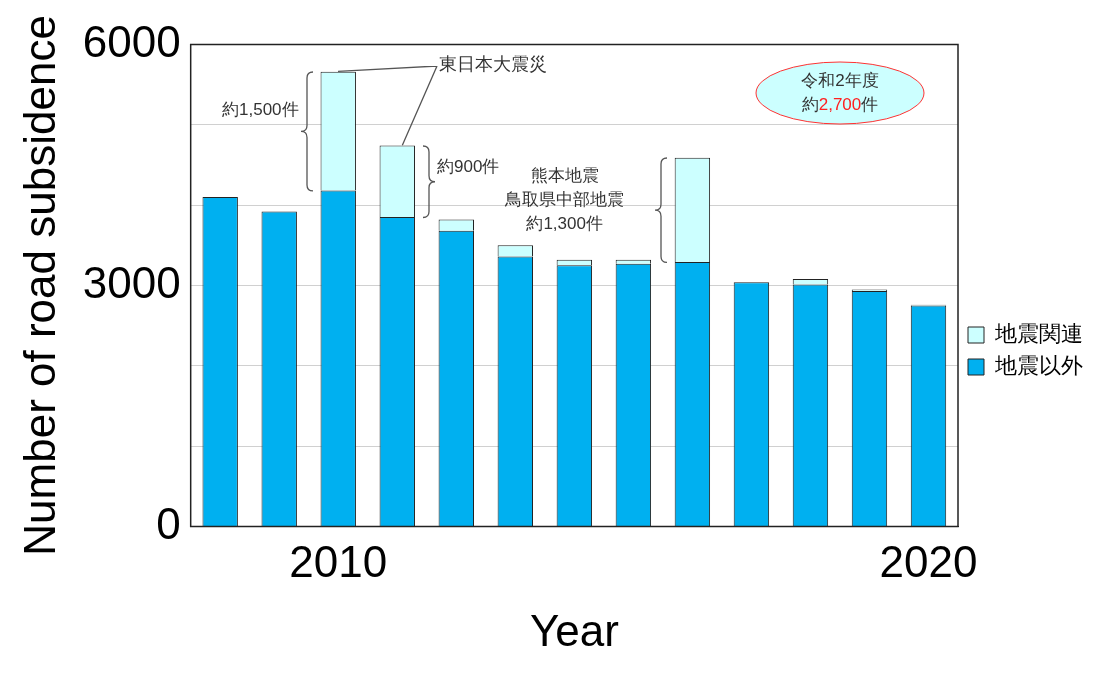 The width and height of the screenshot is (1105, 673). I want to click on annotation: 鳥取県中部地震, so click(565, 199).